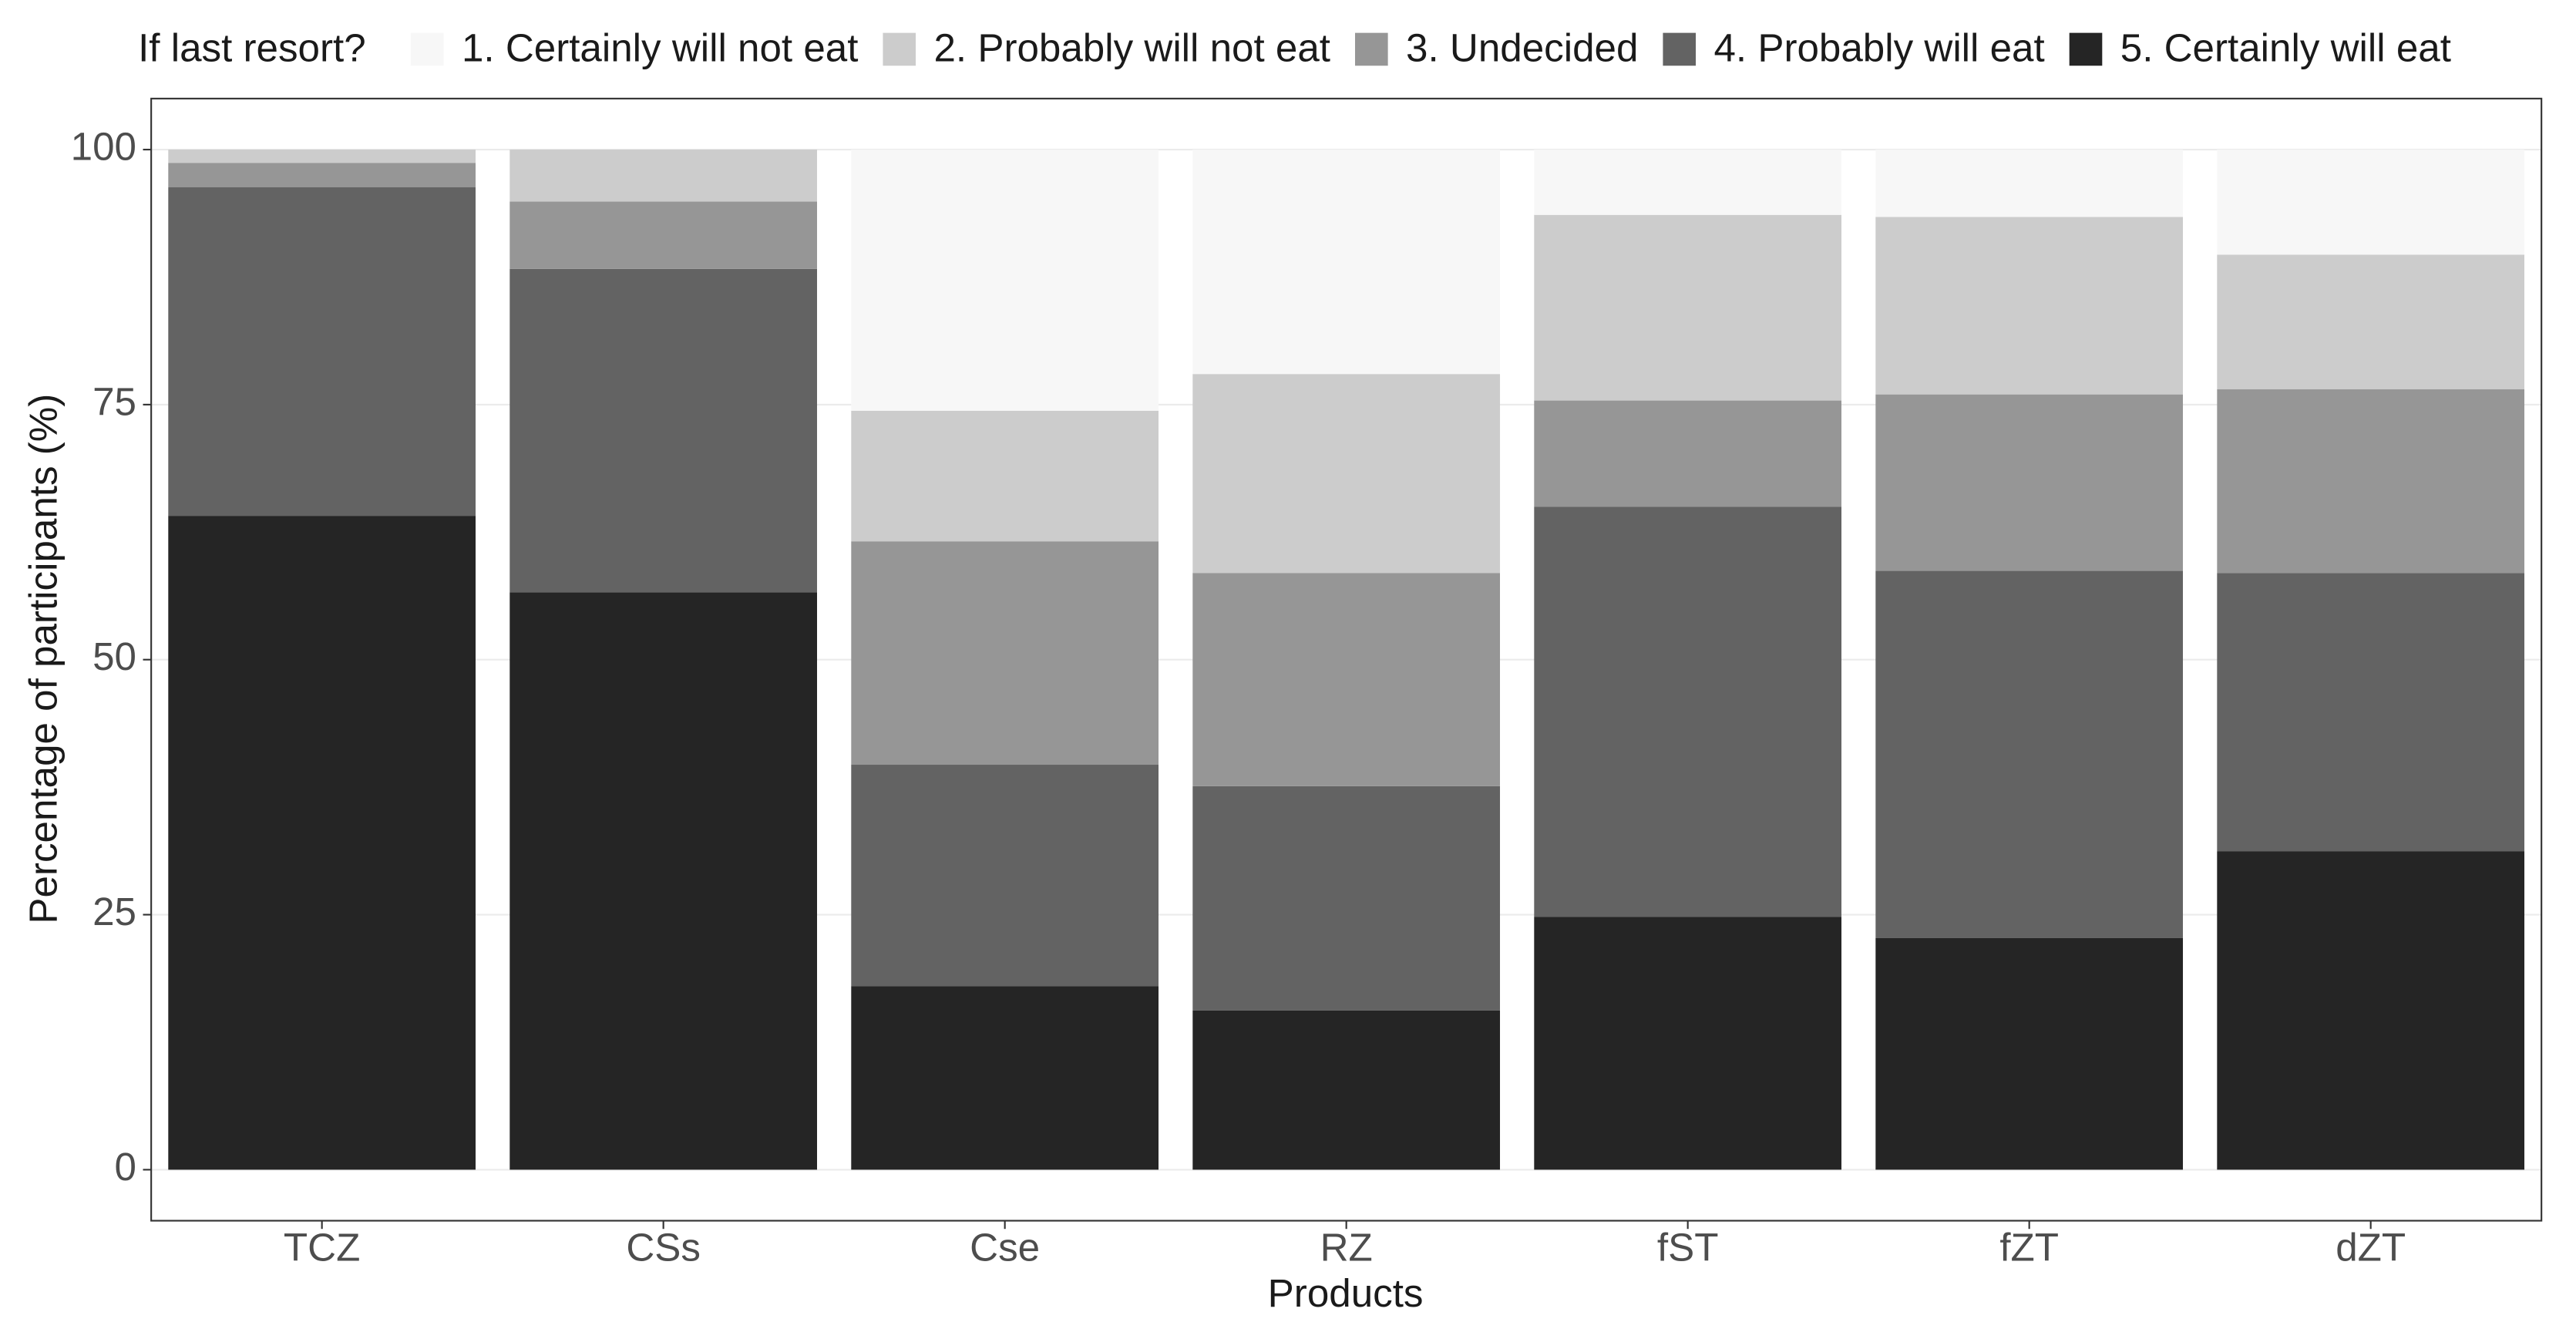  I want to click on x-tick-label: Cse, so click(1005, 1247).